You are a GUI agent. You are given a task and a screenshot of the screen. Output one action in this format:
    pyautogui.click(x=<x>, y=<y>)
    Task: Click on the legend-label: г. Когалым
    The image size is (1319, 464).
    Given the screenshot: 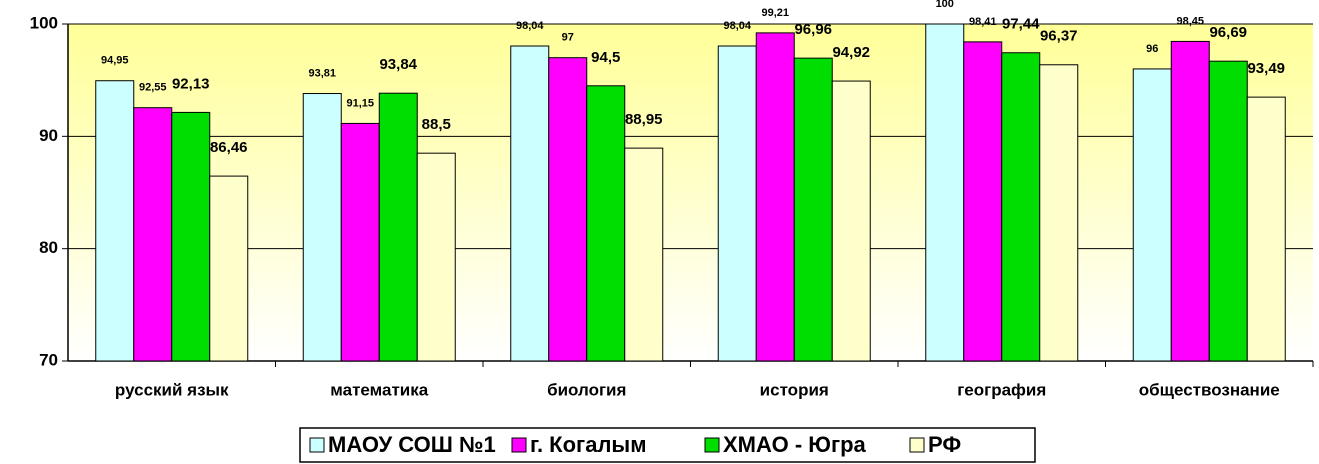 What is the action you would take?
    pyautogui.click(x=588, y=444)
    